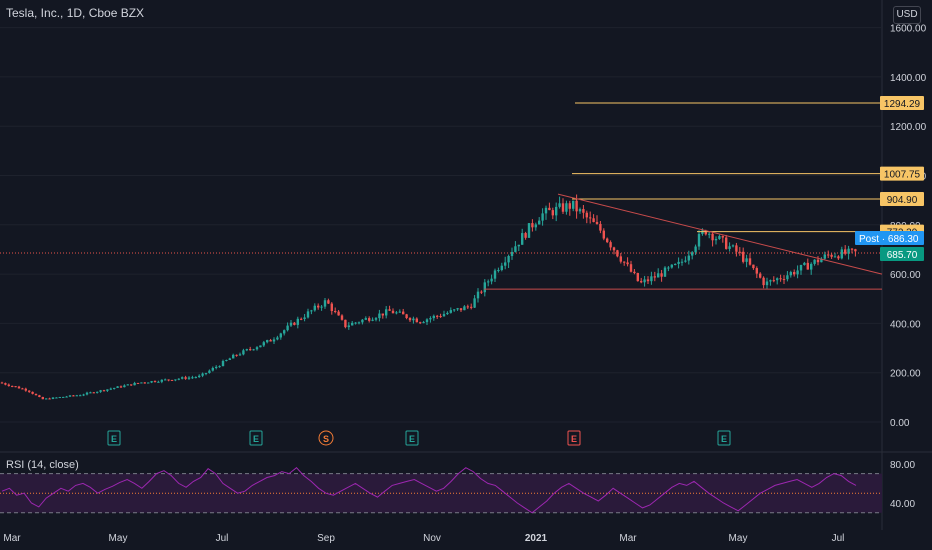 Image resolution: width=932 pixels, height=550 pixels. Describe the element at coordinates (12, 538) in the screenshot. I see `x-tick-label: Mar` at that location.